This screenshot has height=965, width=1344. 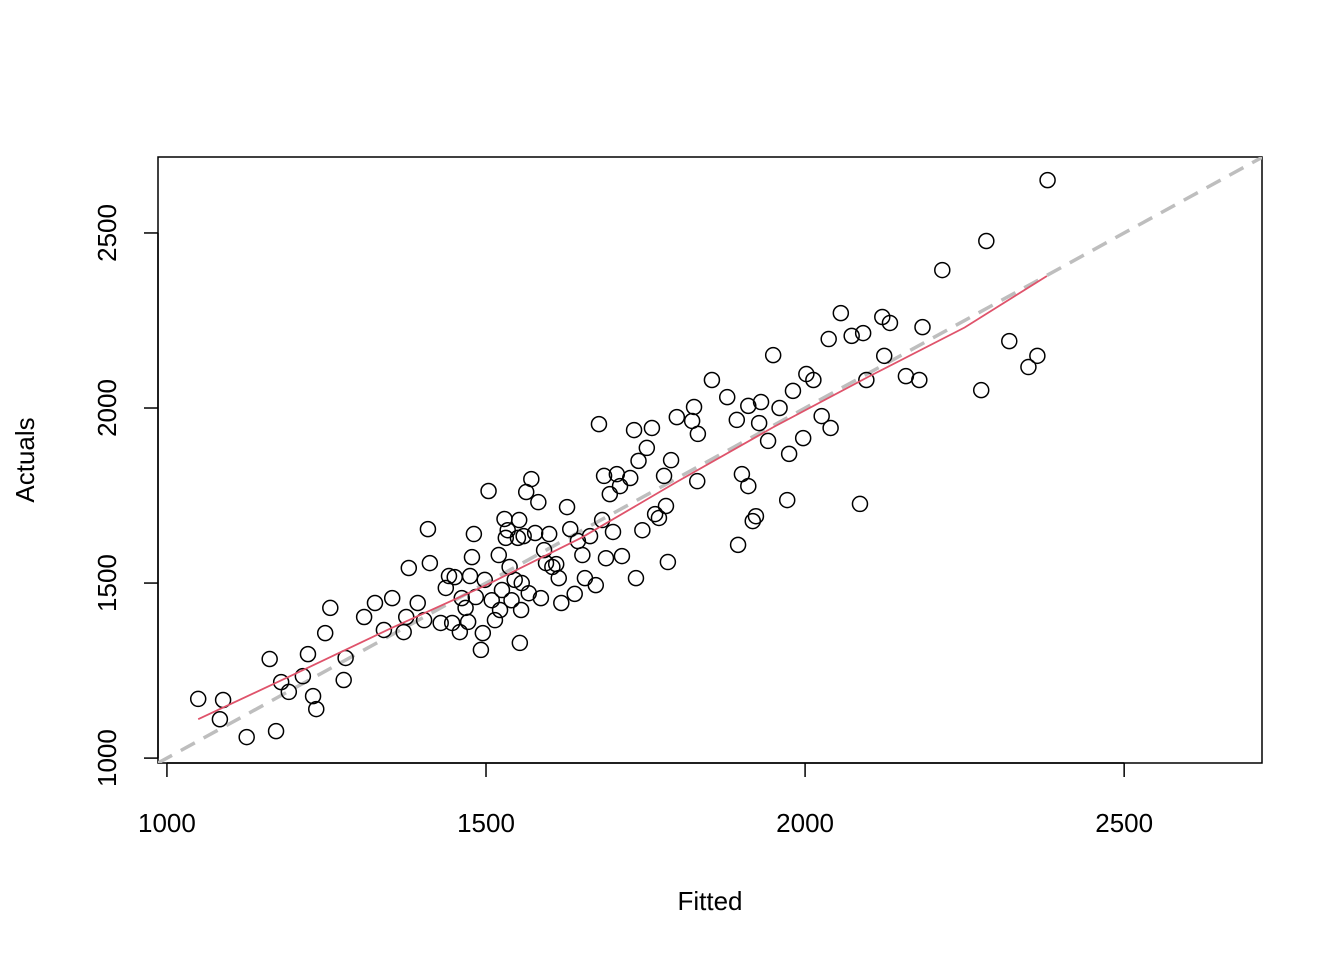 I want to click on y-tick-label: 2500, so click(x=107, y=233).